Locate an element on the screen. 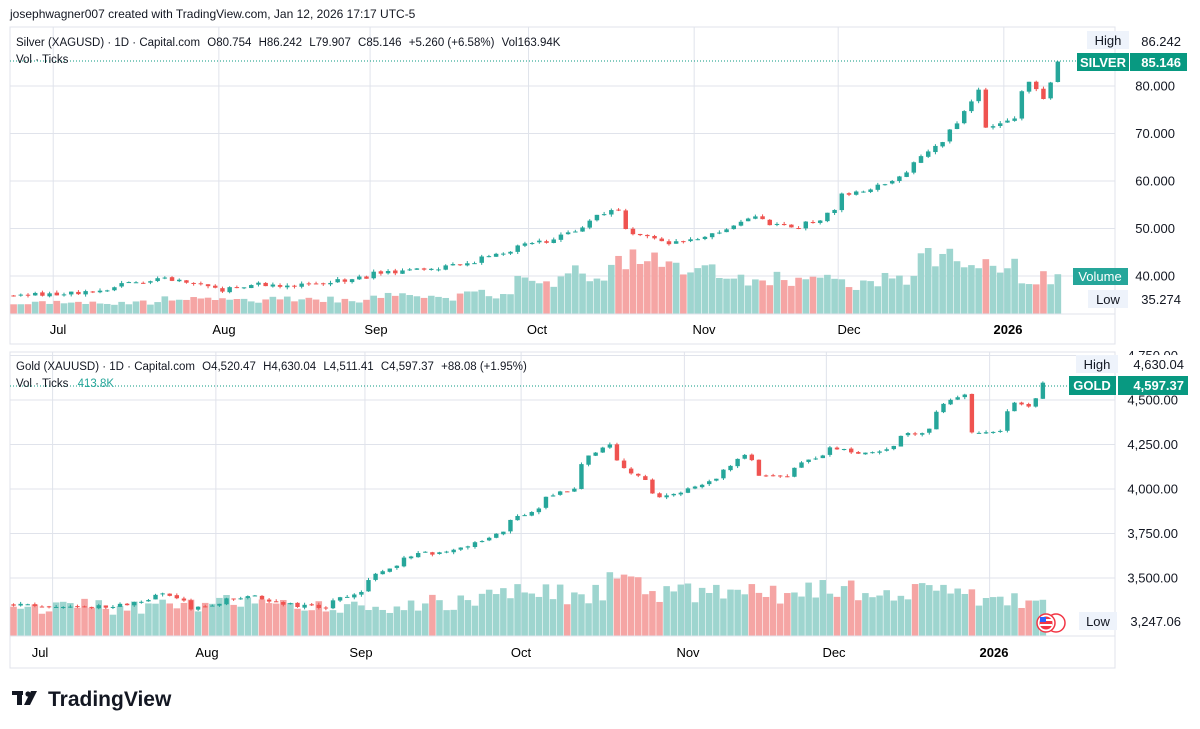  silver-ytick-label: 40.000 is located at coordinates (1155, 276).